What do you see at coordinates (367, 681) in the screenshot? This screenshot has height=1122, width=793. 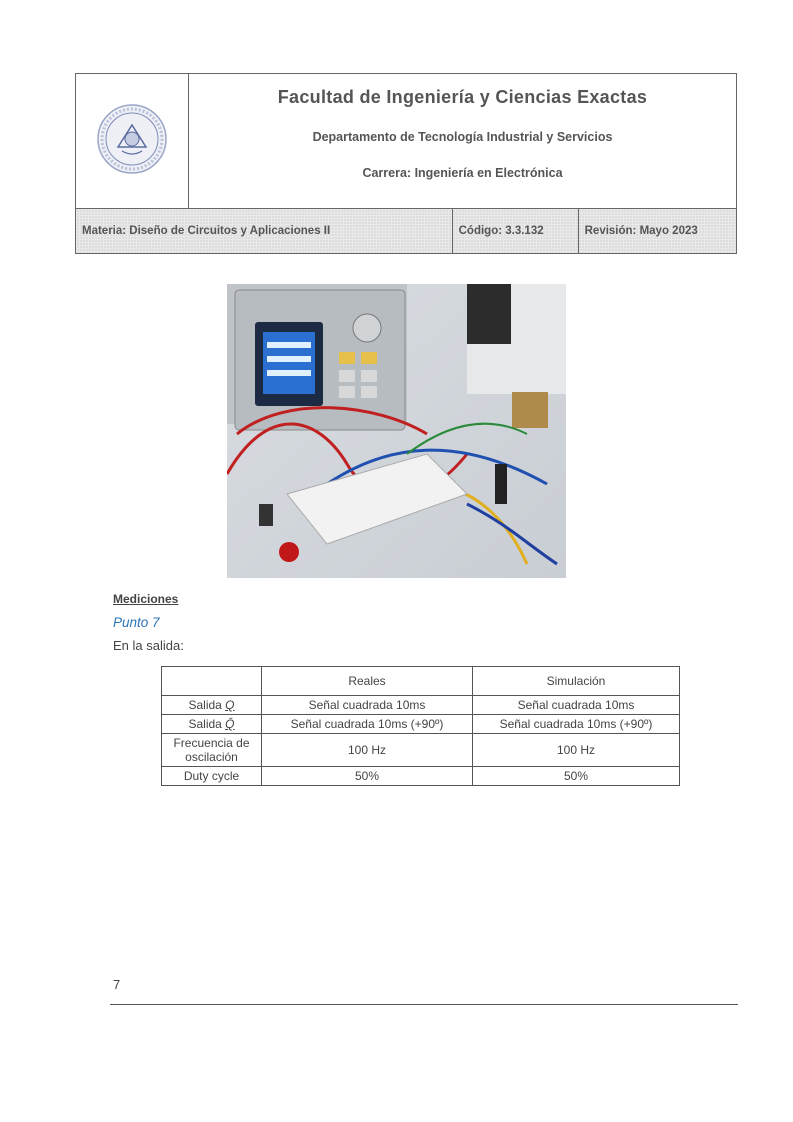 I see `table-header-cell: Reales` at bounding box center [367, 681].